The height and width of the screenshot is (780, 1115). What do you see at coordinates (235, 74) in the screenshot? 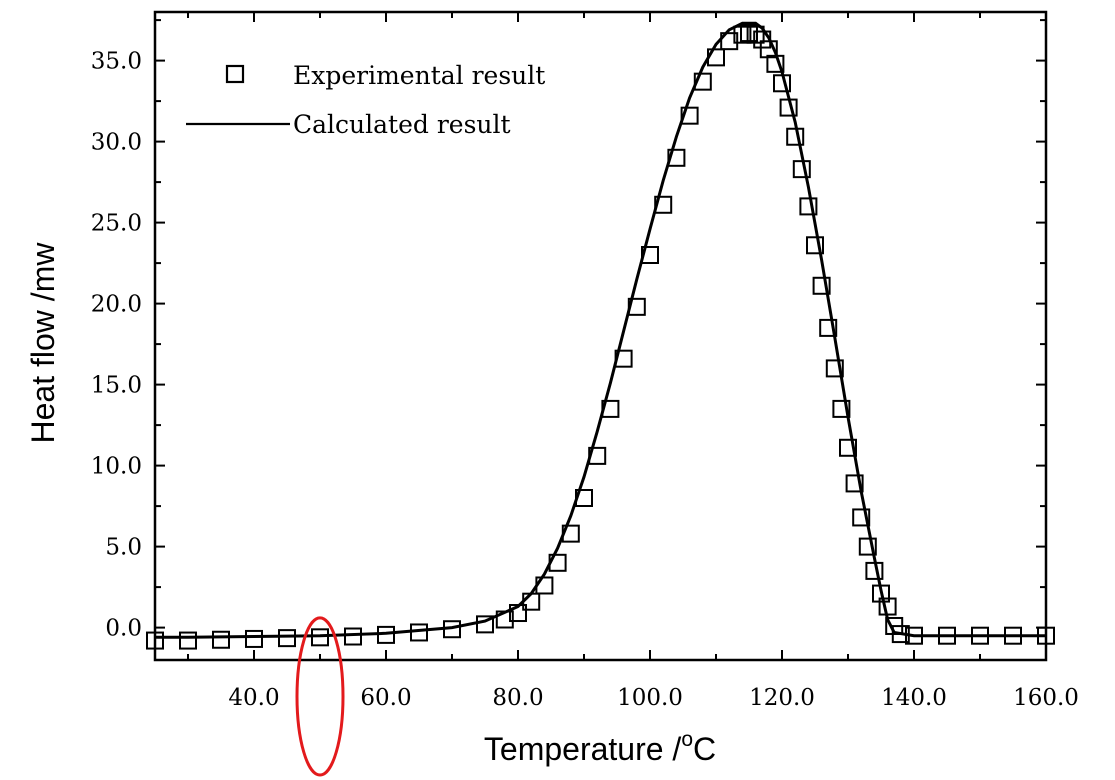
I see `legend-marker-experimental` at bounding box center [235, 74].